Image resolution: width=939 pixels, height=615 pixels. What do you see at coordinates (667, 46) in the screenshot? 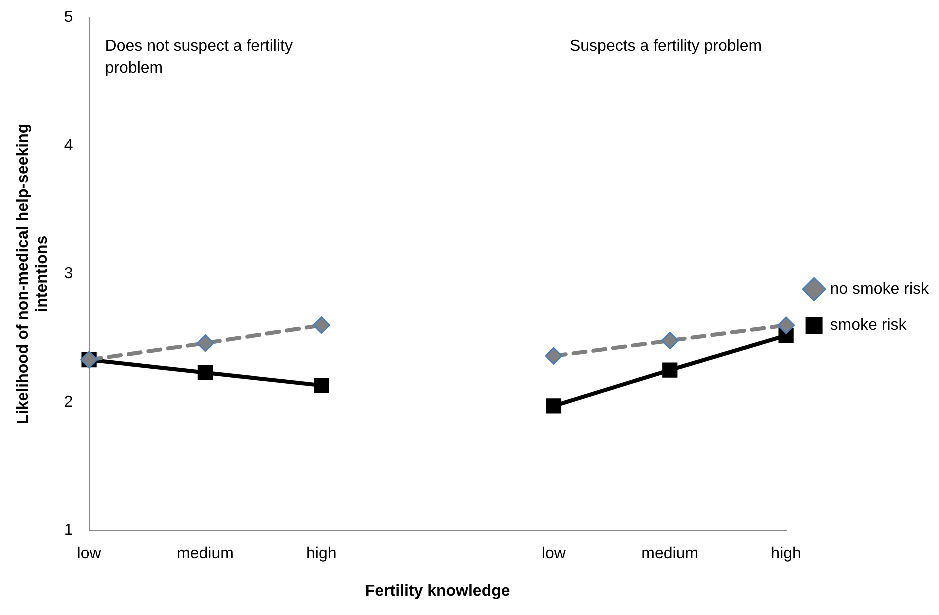
I see `annotation: Suspects a fertility problem` at bounding box center [667, 46].